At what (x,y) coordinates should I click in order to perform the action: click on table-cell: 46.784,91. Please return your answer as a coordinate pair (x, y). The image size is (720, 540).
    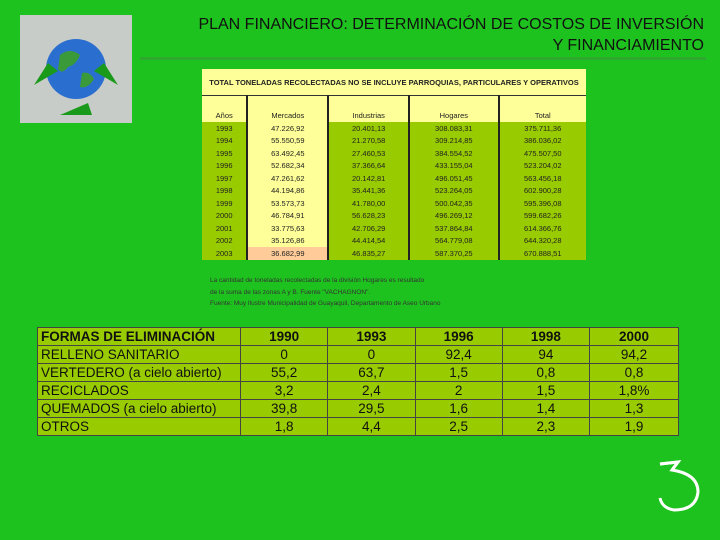
    Looking at the image, I should click on (287, 215).